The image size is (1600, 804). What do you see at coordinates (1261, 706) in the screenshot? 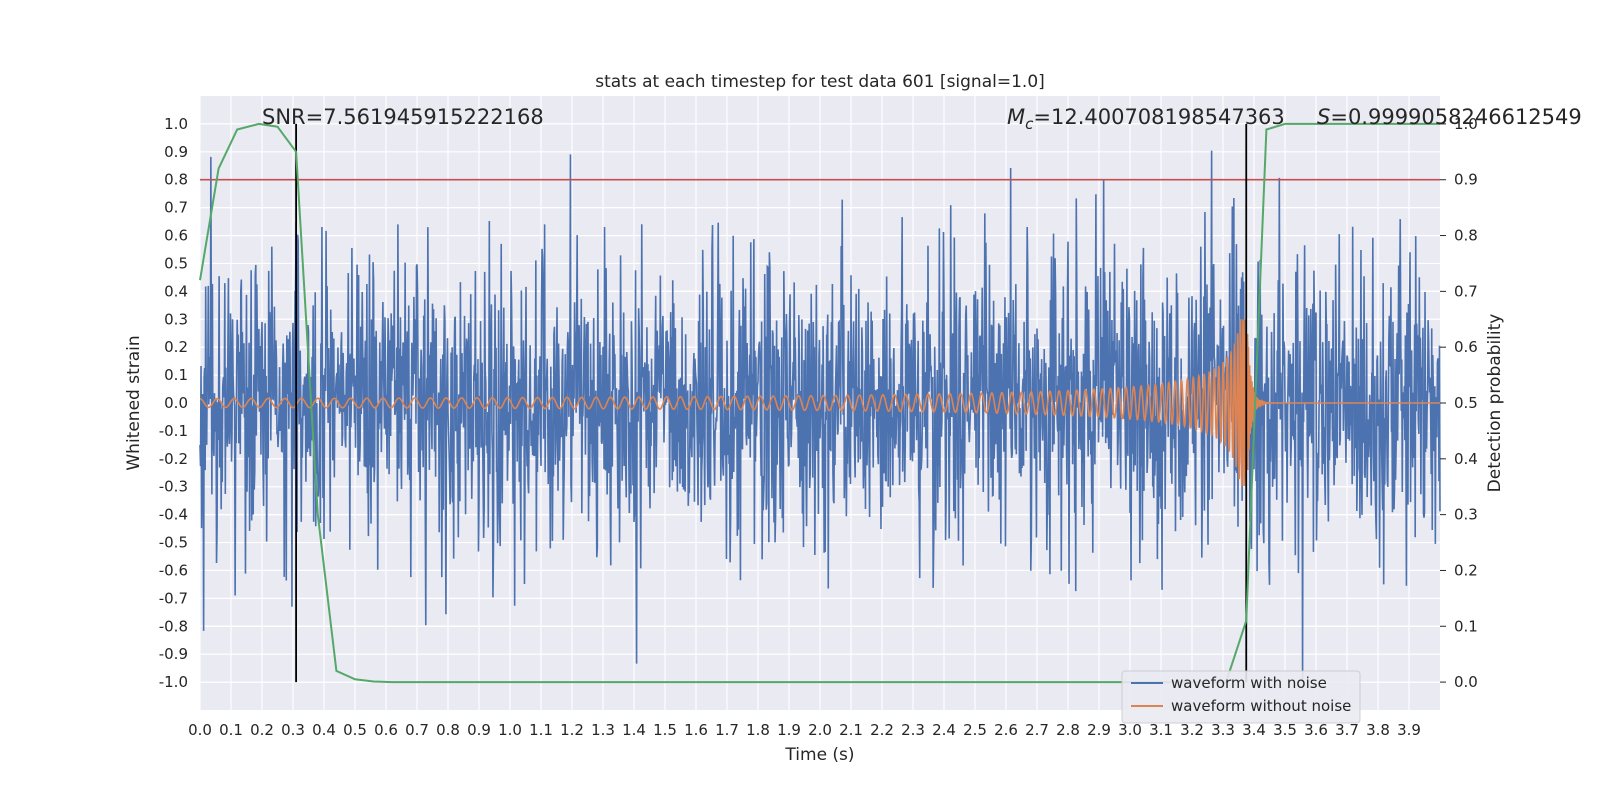
I see `legend-label-without-noise: waveform without noise` at bounding box center [1261, 706].